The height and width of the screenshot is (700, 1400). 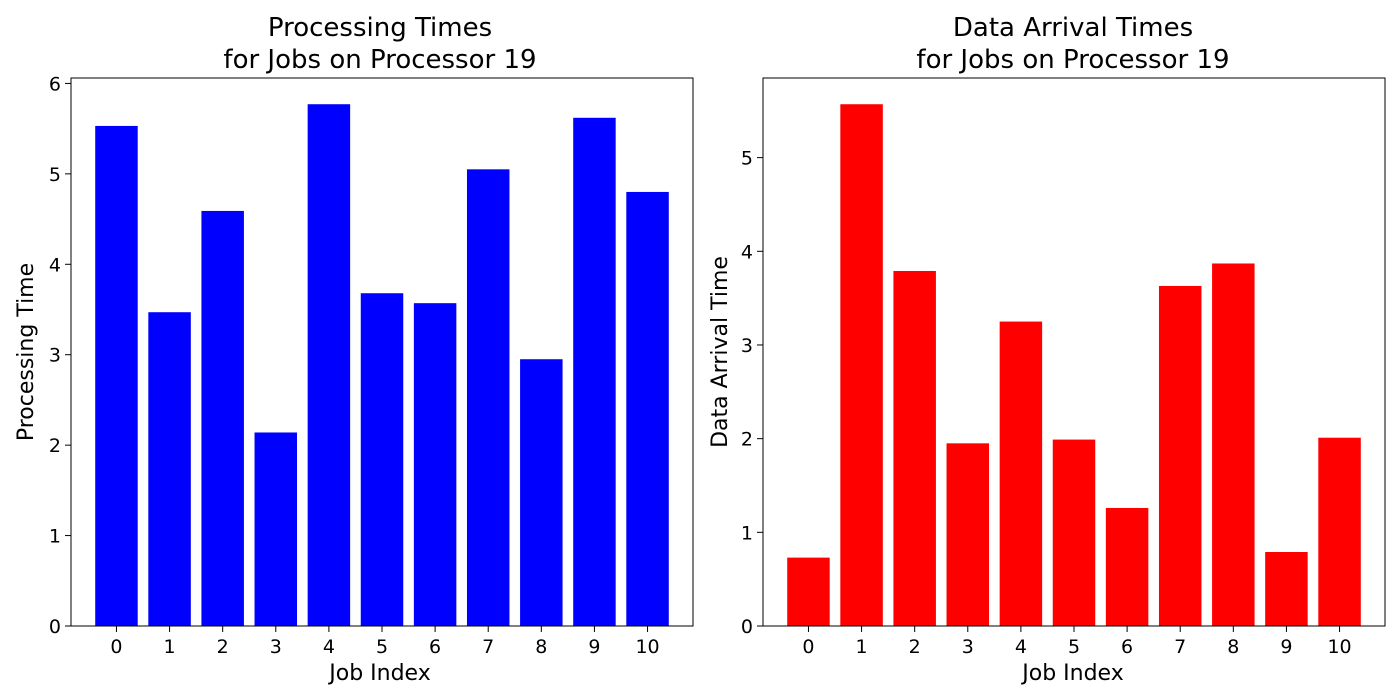 I want to click on y-axis: 0 1 2 3 4 5 6, so click(x=60, y=355).